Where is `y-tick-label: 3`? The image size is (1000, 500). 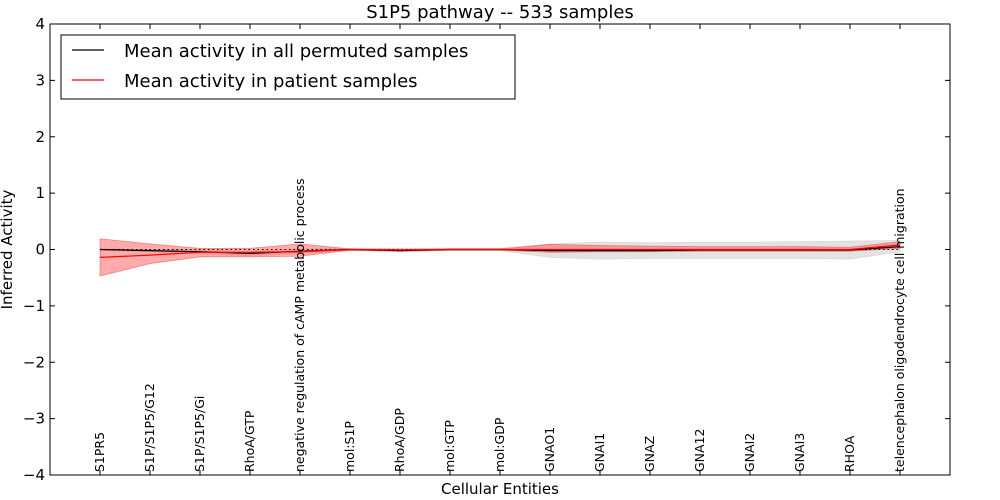
y-tick-label: 3 is located at coordinates (40, 80).